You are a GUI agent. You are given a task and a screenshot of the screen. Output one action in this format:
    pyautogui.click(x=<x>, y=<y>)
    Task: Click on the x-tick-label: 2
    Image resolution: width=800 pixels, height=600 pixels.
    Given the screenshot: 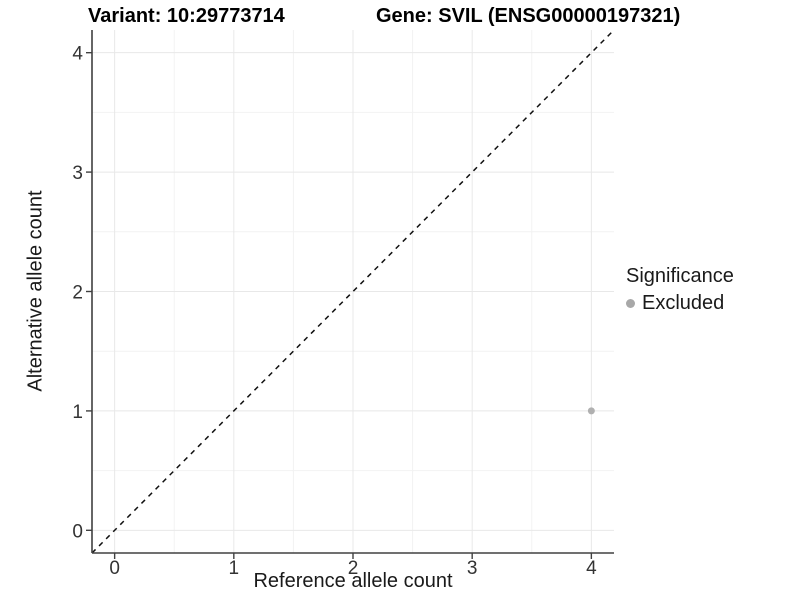 What is the action you would take?
    pyautogui.click(x=353, y=568)
    